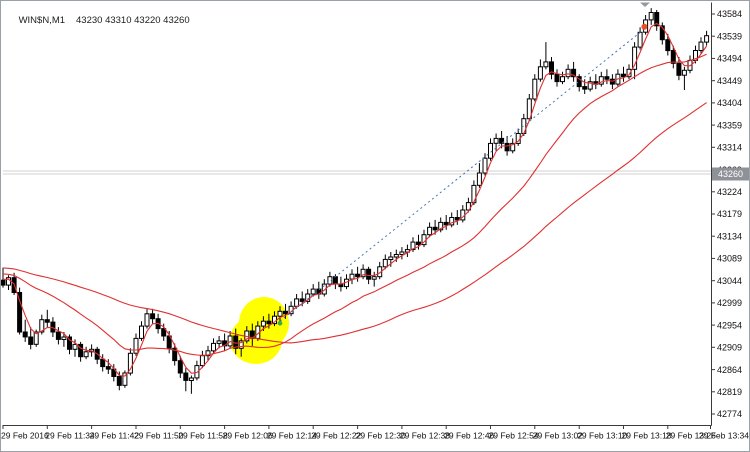 The image size is (750, 452). I want to click on y-axis-label: 42864, so click(729, 370).